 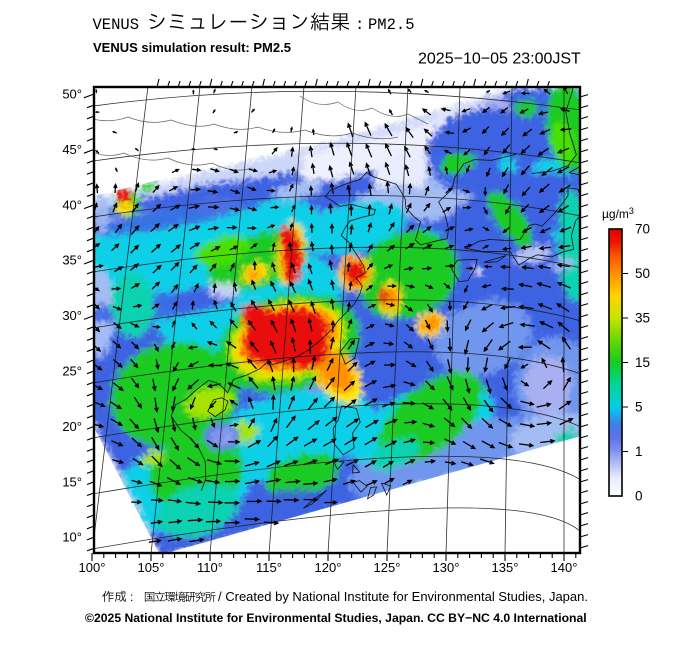 I want to click on svg-text: 110°, so click(x=210, y=567).